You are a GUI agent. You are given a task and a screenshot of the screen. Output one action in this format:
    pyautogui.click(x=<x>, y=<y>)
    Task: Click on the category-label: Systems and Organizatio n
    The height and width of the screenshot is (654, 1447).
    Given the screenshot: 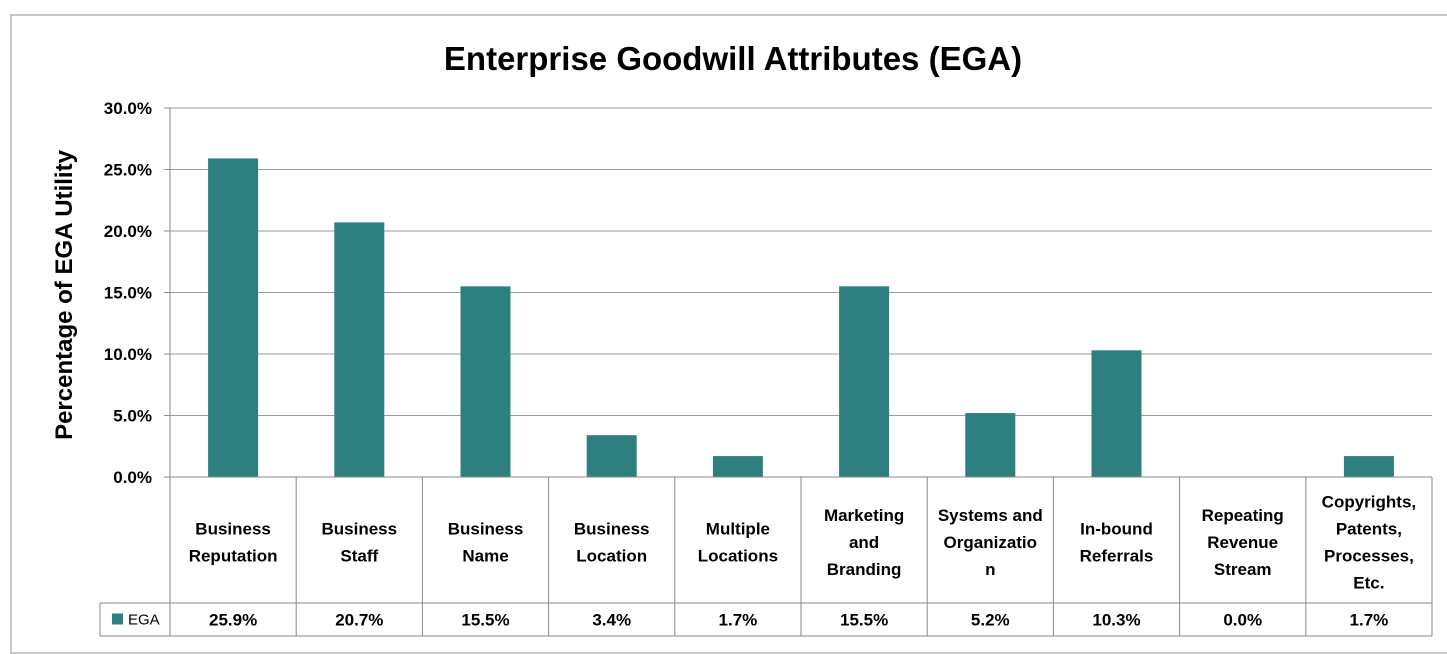 What is the action you would take?
    pyautogui.click(x=990, y=542)
    